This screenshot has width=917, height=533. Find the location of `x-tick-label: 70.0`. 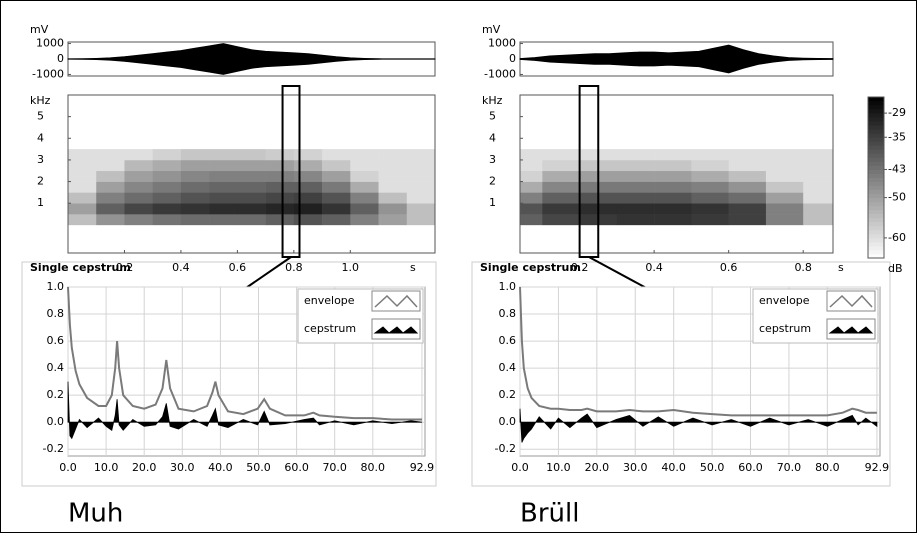

x-tick-label: 70.0 is located at coordinates (789, 467).